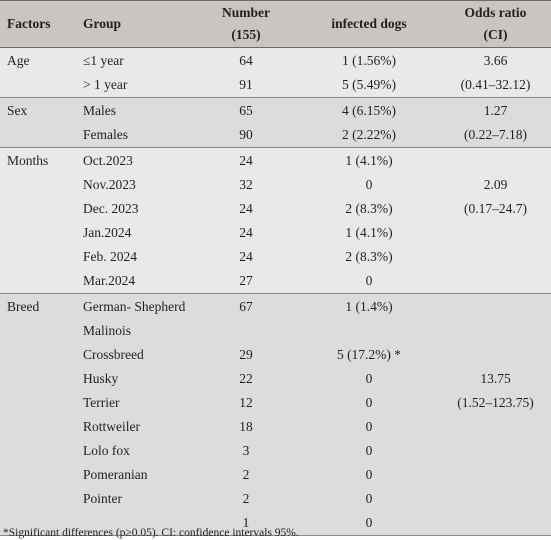  What do you see at coordinates (275, 451) in the screenshot?
I see `table-row: Lolo fox 3 0` at bounding box center [275, 451].